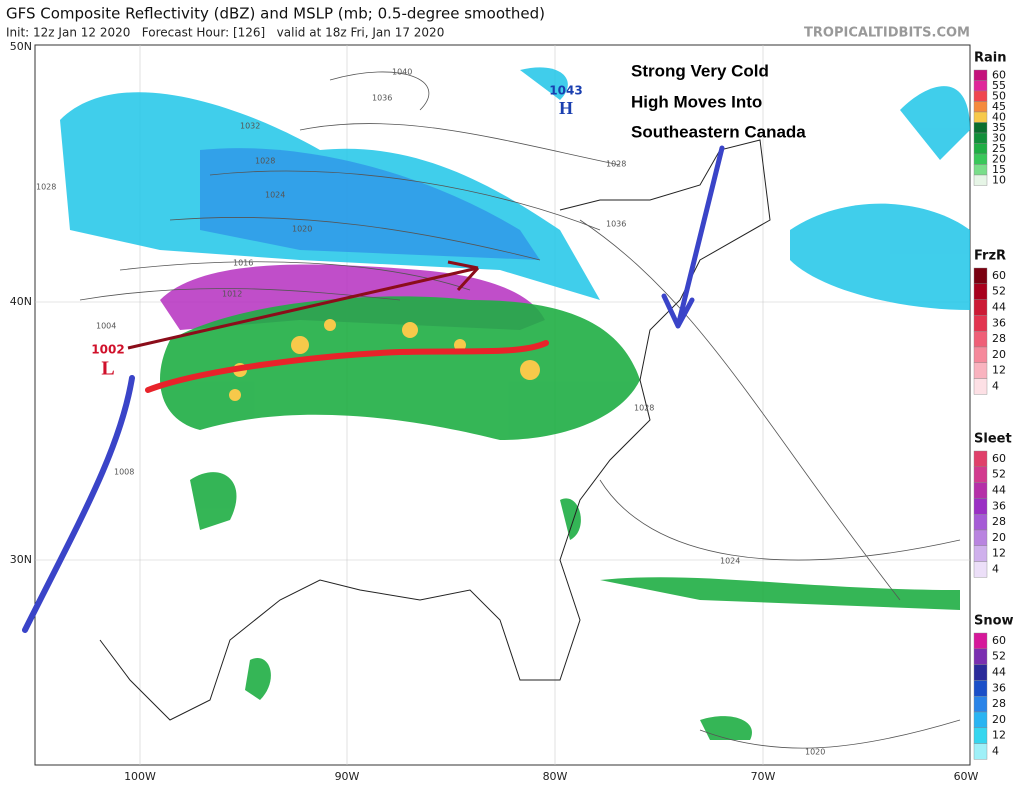 The image size is (1024, 786). I want to click on low-pressure: 1002, so click(107, 350).